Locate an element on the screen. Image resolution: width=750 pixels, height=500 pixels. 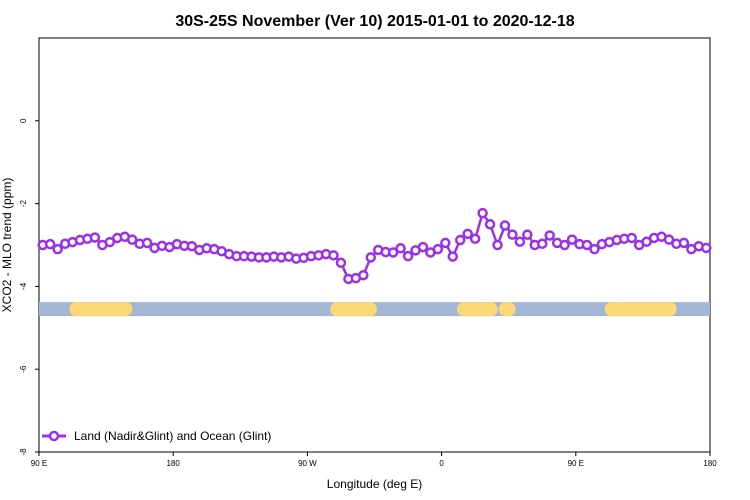
series-layer is located at coordinates (374, 246).